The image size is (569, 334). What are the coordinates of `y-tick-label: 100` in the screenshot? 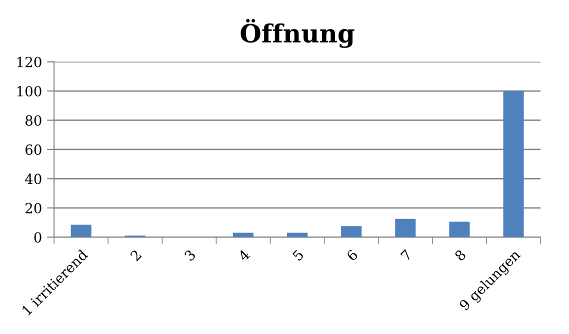 It's located at (29, 91).